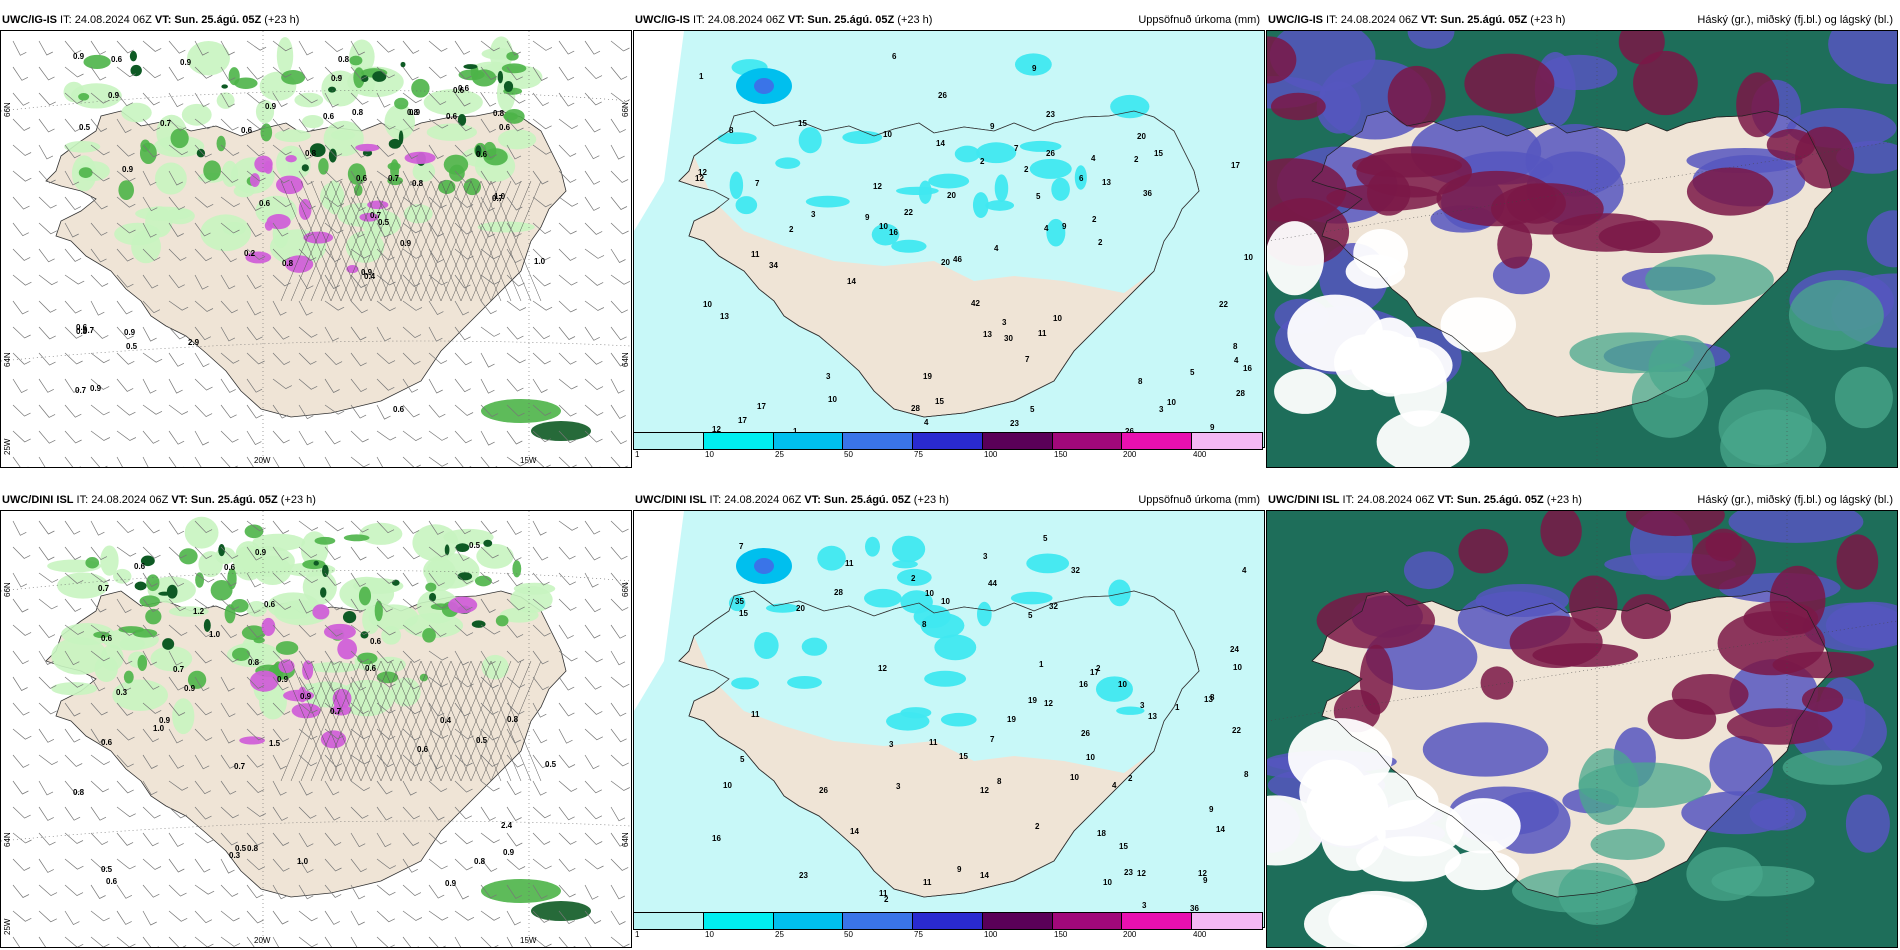 The image size is (1900, 950). Describe the element at coordinates (1130, 934) in the screenshot. I see `colorbar-tick: 200` at that location.